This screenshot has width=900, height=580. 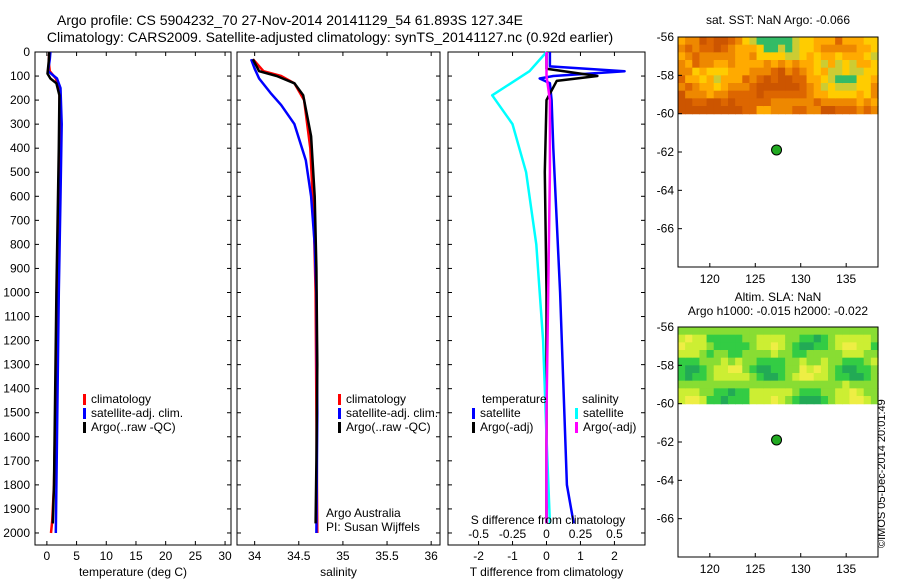 What do you see at coordinates (338, 572) in the screenshot?
I see `salinity-x-axis-label: salinity` at bounding box center [338, 572].